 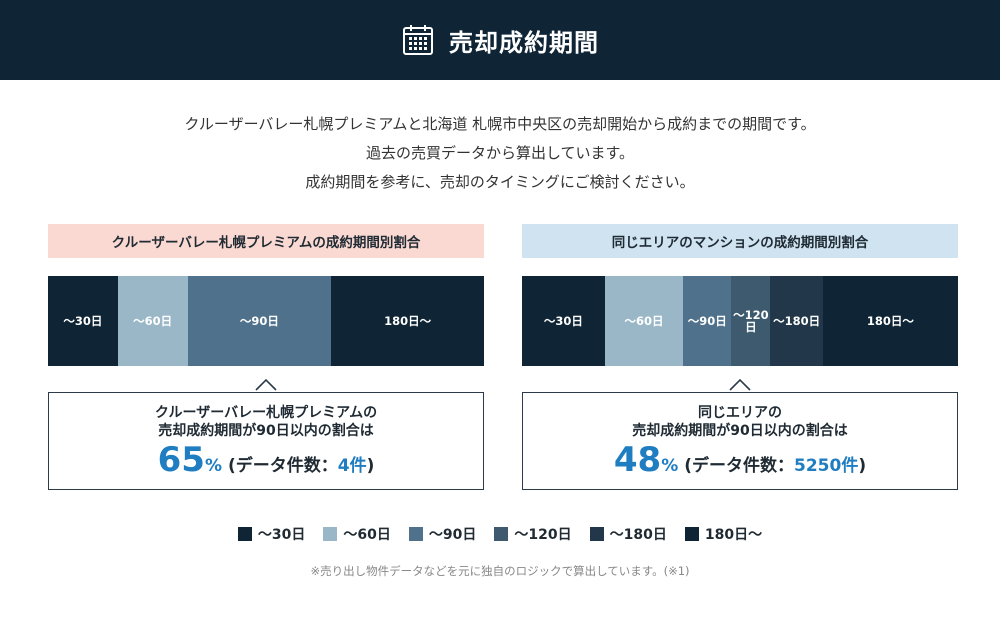 What do you see at coordinates (739, 466) in the screenshot?
I see `area-count-prefix: (データ件数：` at bounding box center [739, 466].